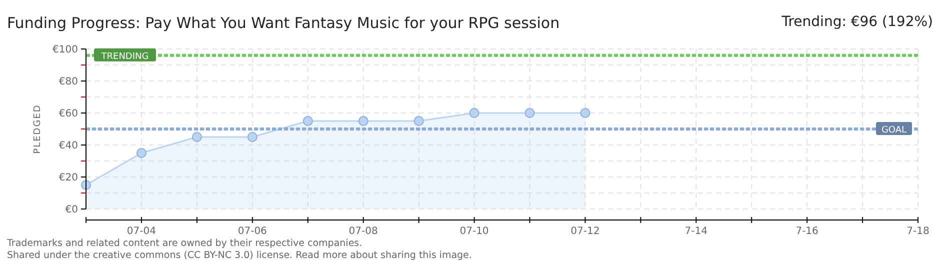 This screenshot has height=270, width=940. I want to click on y-tick-label: €60, so click(68, 114).